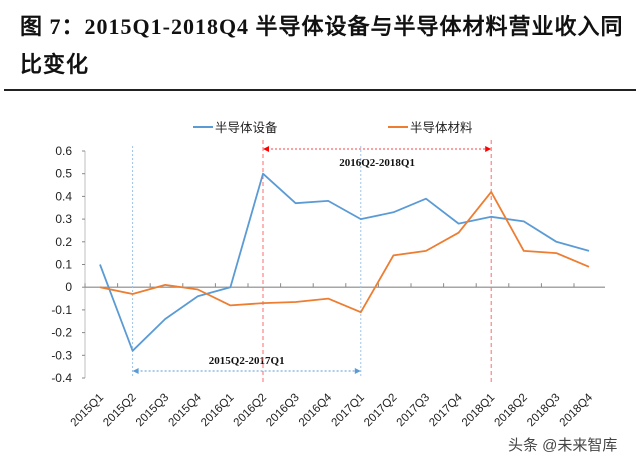 The image size is (640, 461). What do you see at coordinates (320, 90) in the screenshot?
I see `title-divider` at bounding box center [320, 90].